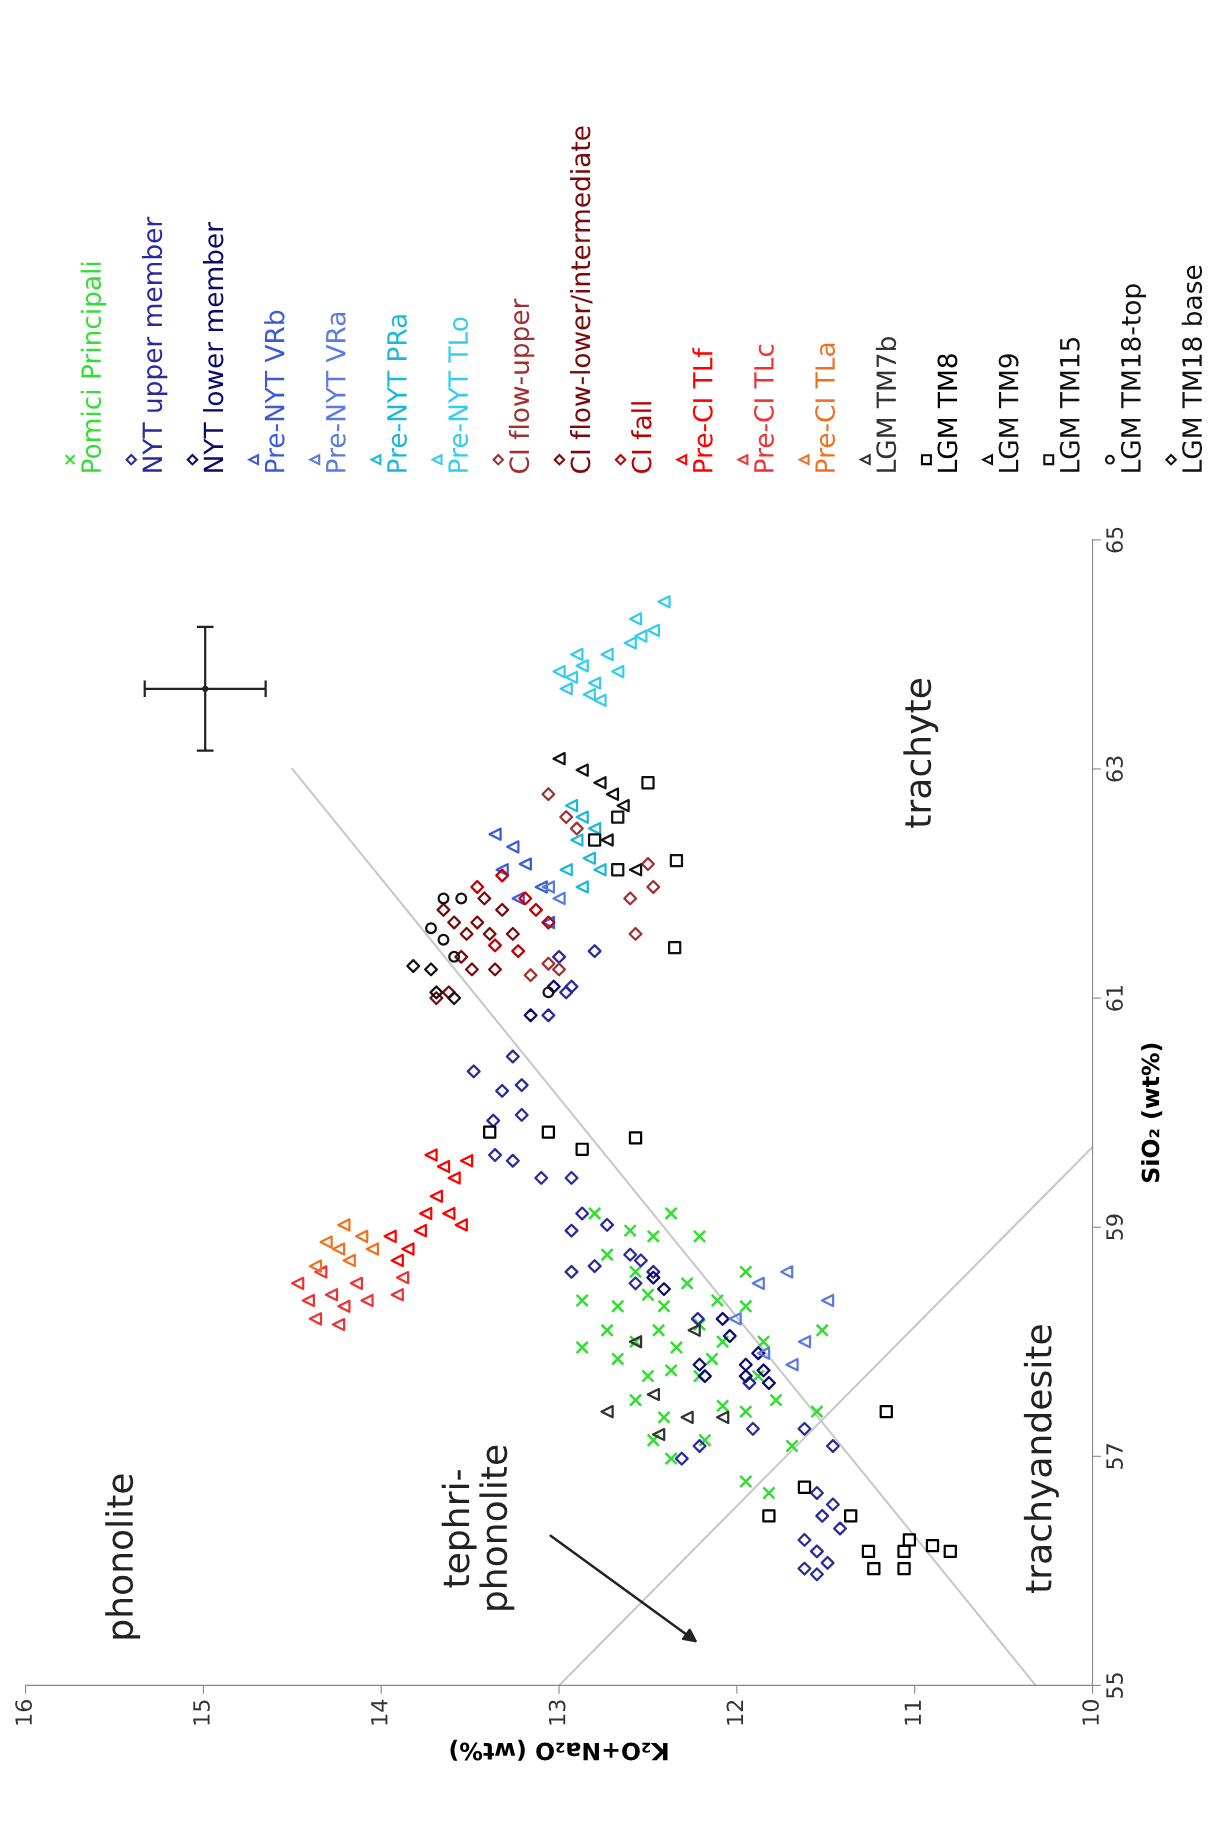  I want to click on text: NYT lower member, so click(213, 347).